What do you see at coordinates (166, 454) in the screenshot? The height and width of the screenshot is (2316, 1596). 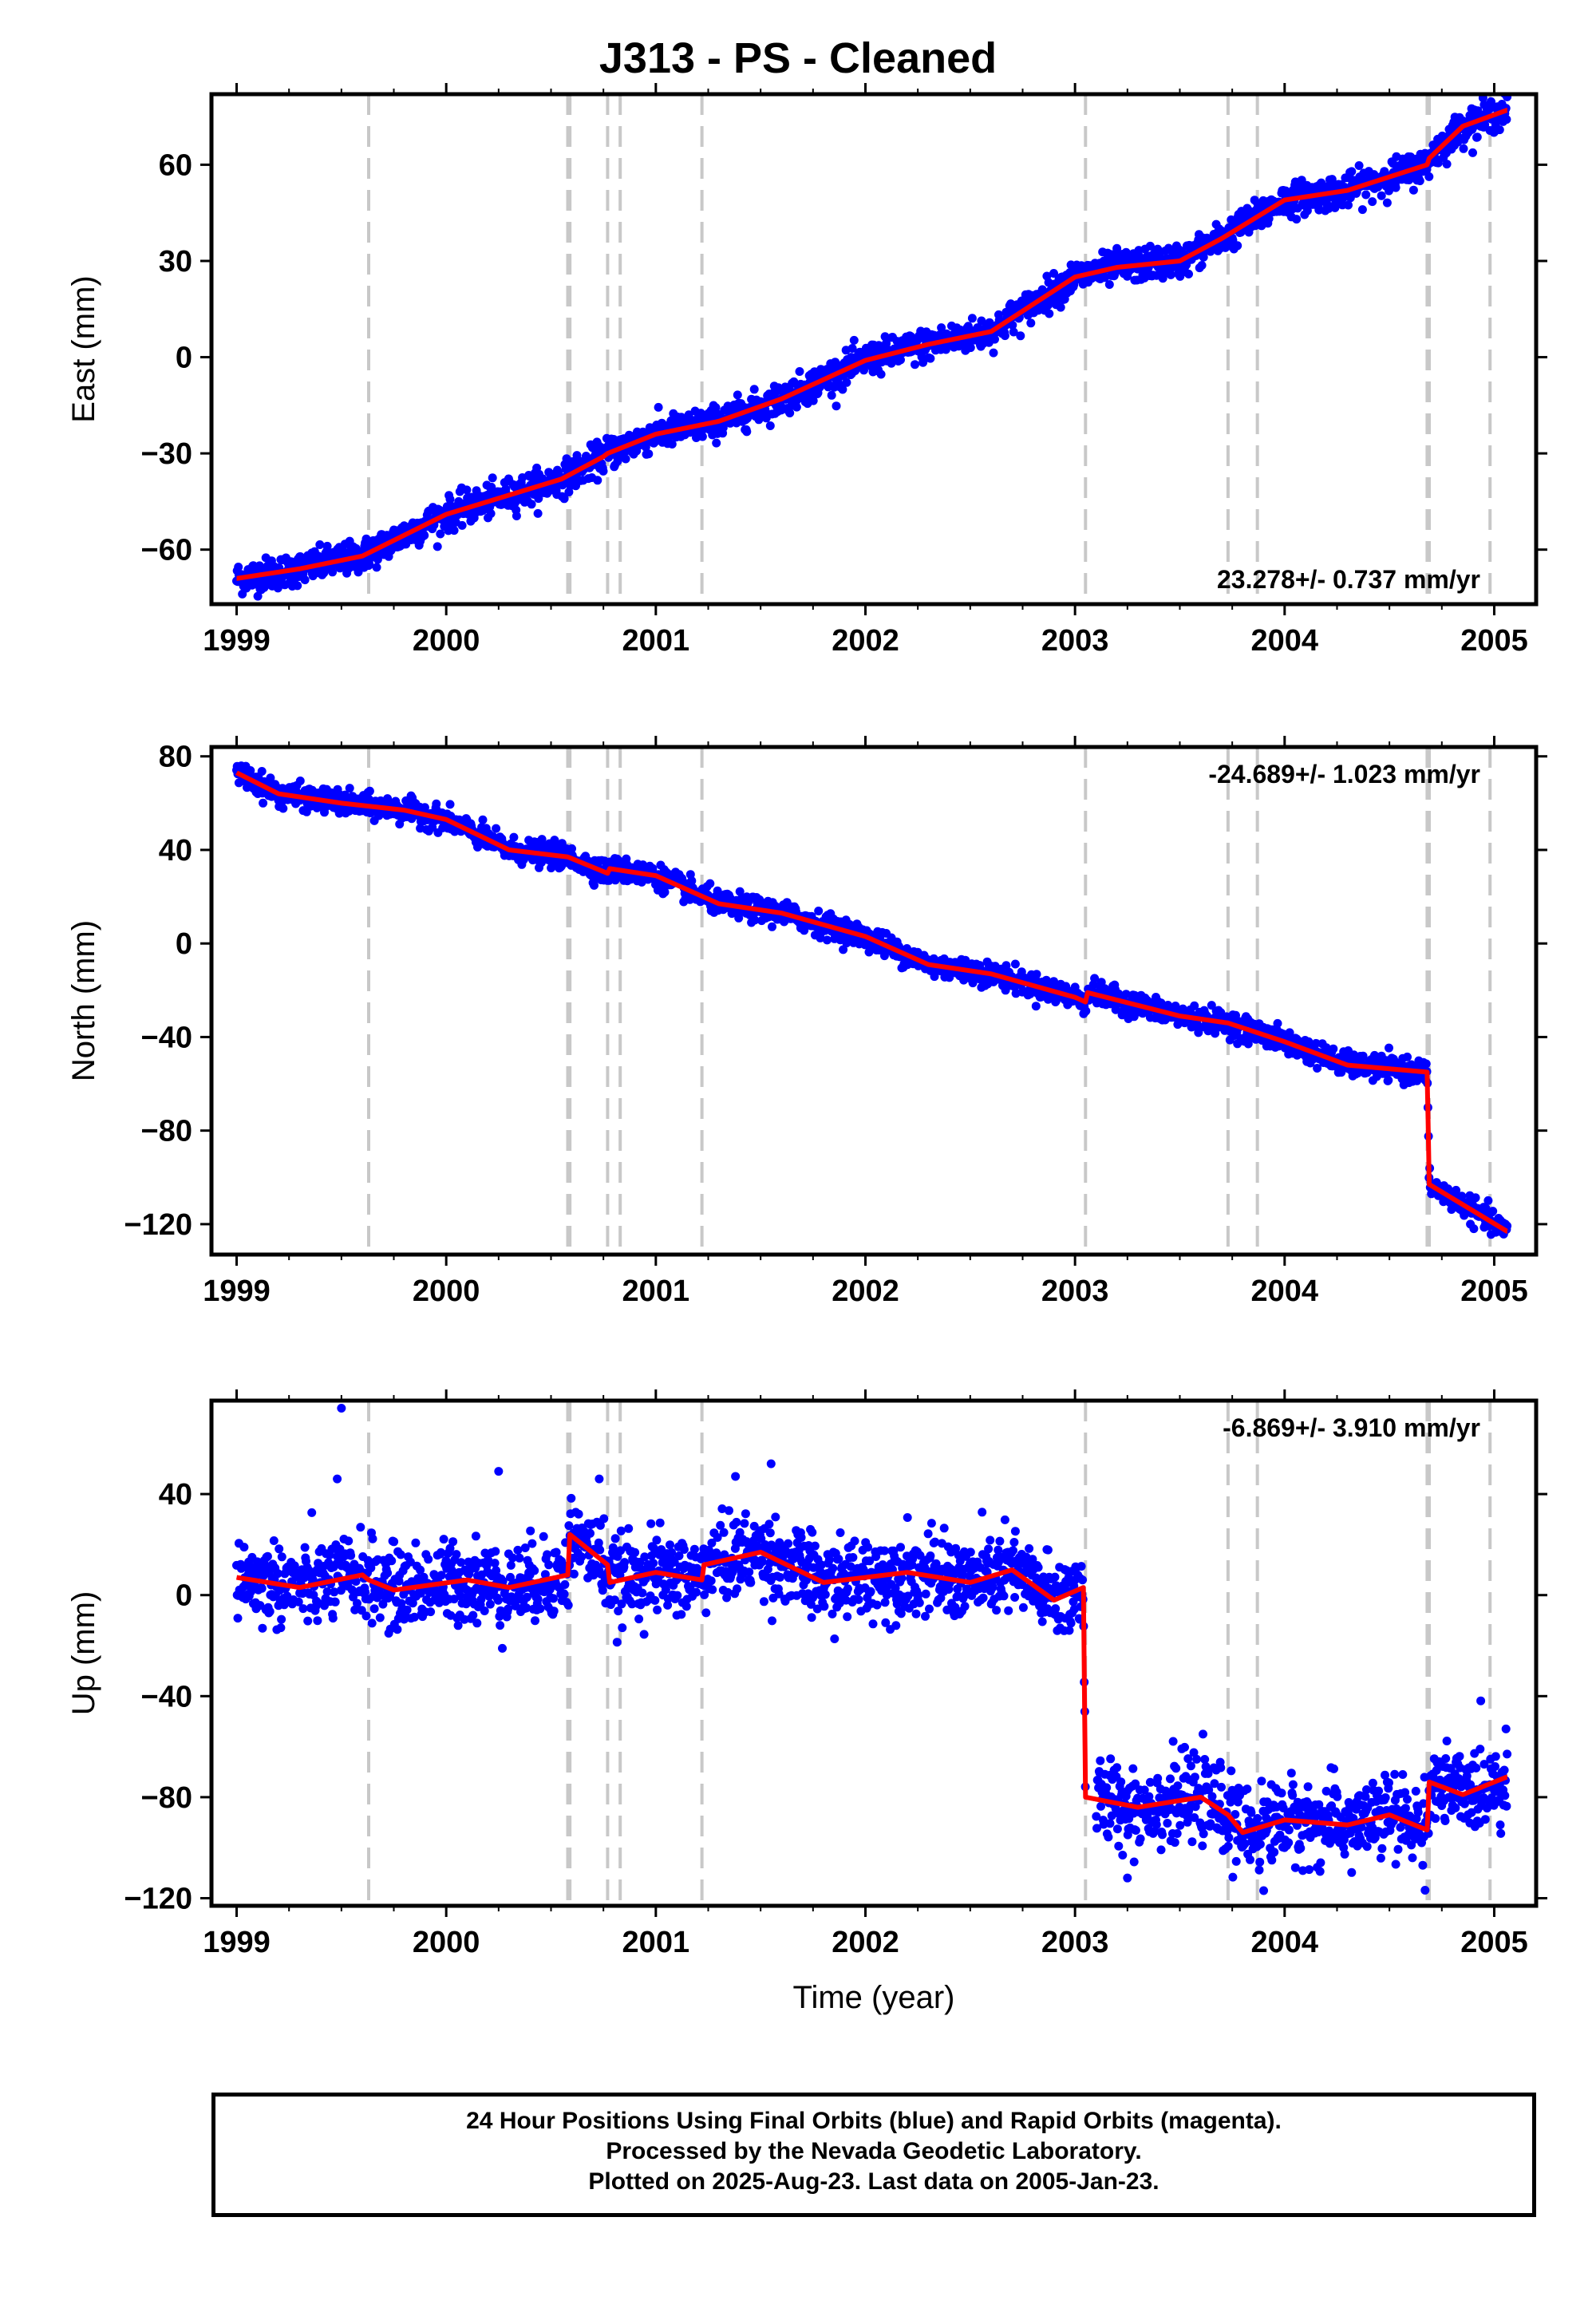 I see `y-tick-label: −30` at bounding box center [166, 454].